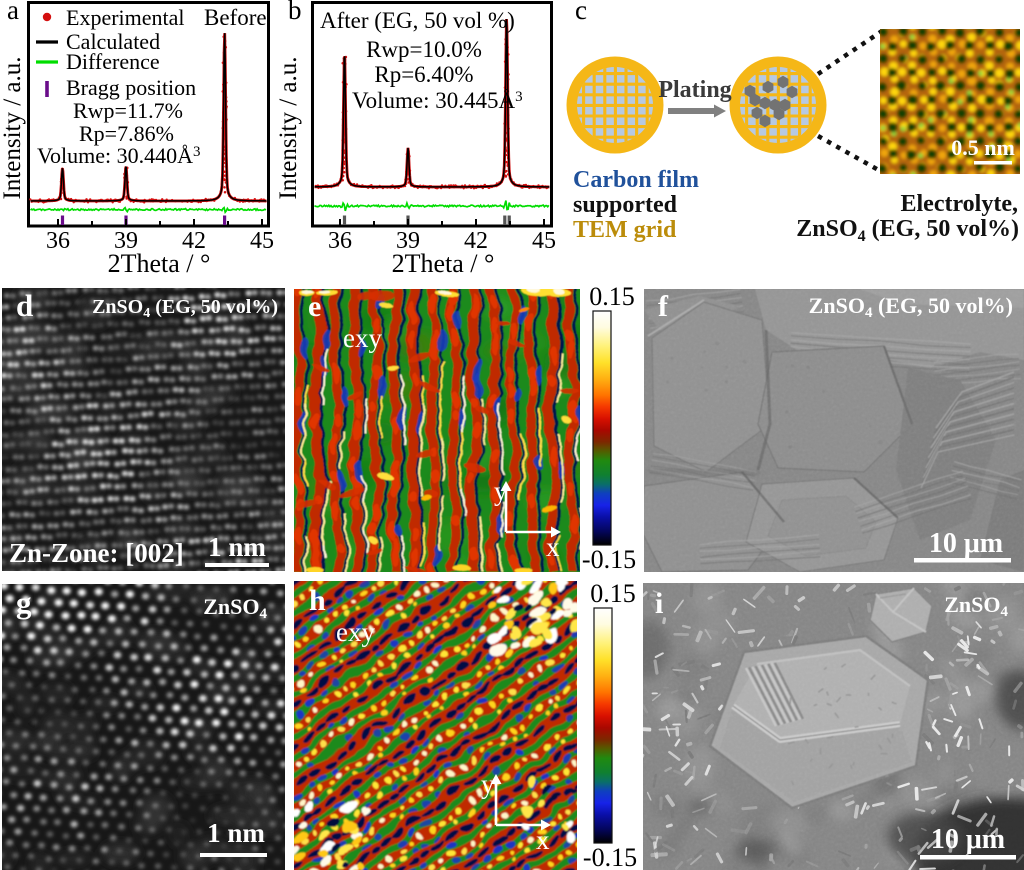 Image resolution: width=1024 pixels, height=870 pixels. What do you see at coordinates (125, 17) in the screenshot?
I see `svg-text: Experimental` at bounding box center [125, 17].